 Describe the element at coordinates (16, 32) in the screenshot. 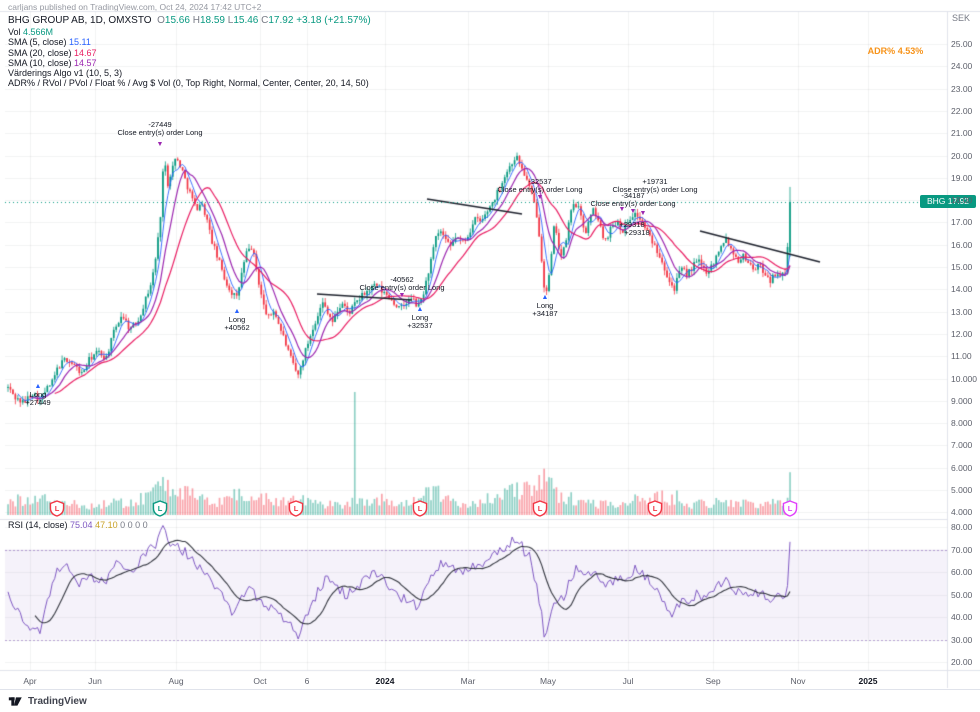

I see `legend-token: Vol` at that location.